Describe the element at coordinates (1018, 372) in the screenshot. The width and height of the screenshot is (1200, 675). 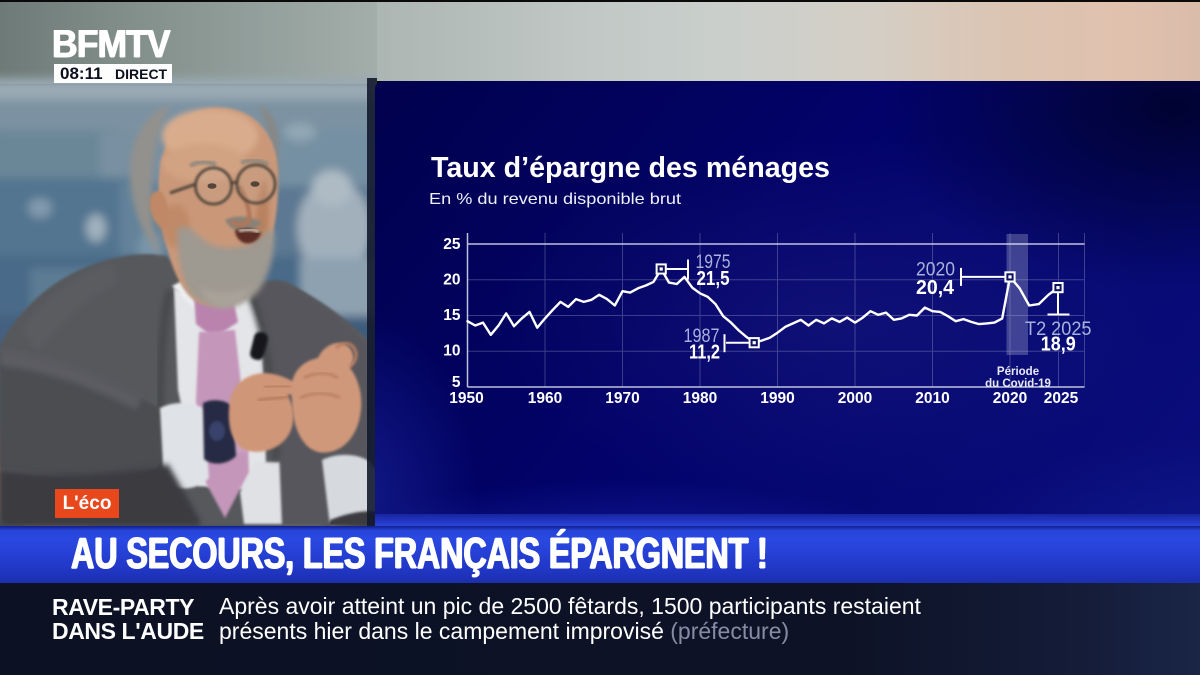
I see `svg-text: Période` at that location.